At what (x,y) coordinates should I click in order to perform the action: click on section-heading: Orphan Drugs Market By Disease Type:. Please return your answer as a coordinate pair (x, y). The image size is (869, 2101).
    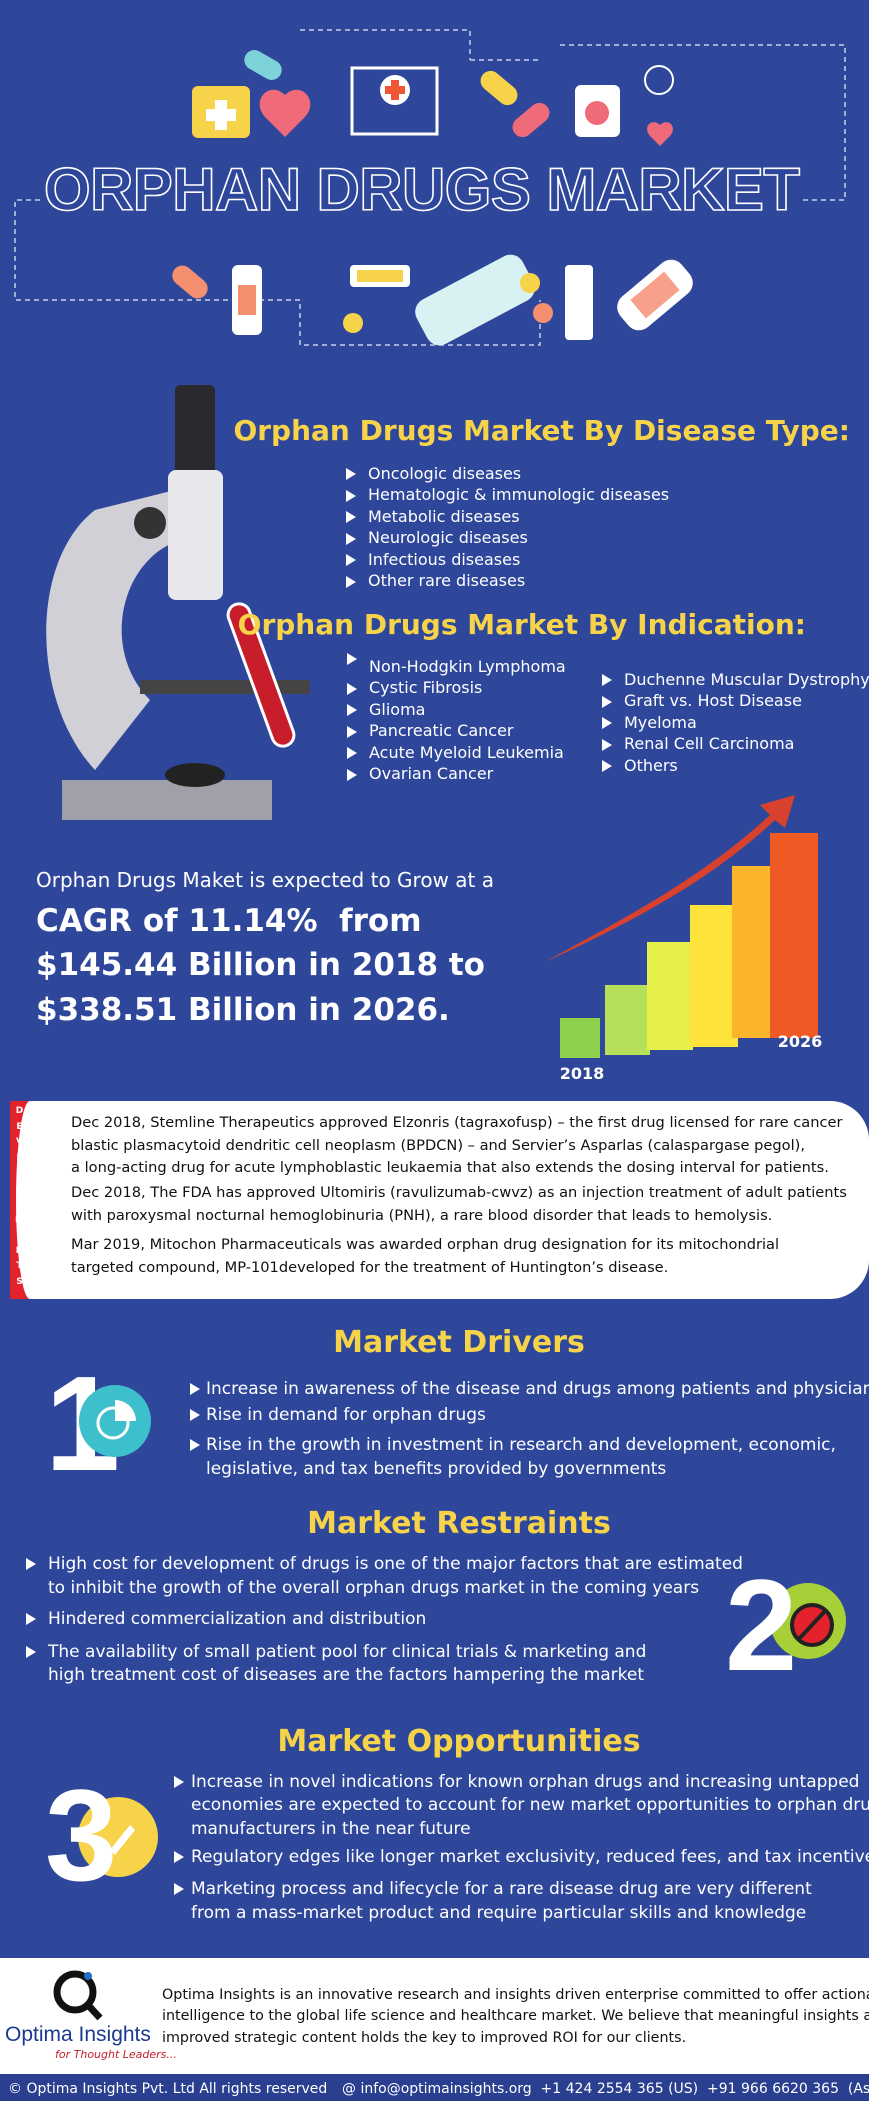
    Looking at the image, I should click on (541, 430).